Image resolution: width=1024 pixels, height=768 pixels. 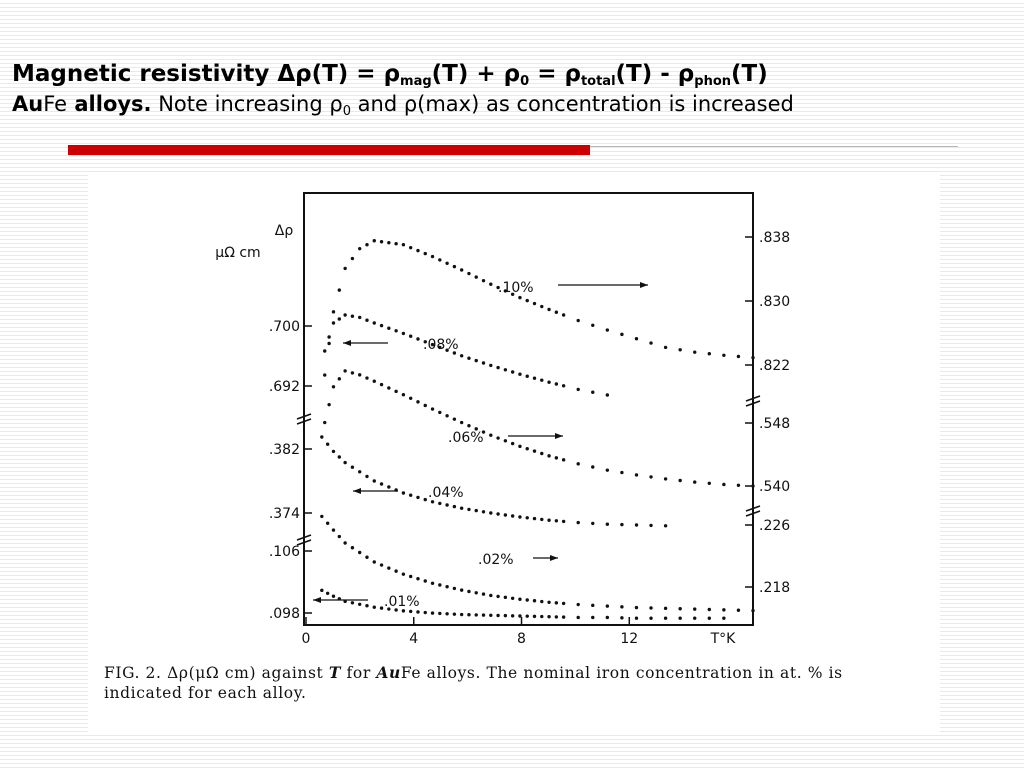 What do you see at coordinates (749, 74) in the screenshot?
I see `title-text: (T)` at bounding box center [749, 74].